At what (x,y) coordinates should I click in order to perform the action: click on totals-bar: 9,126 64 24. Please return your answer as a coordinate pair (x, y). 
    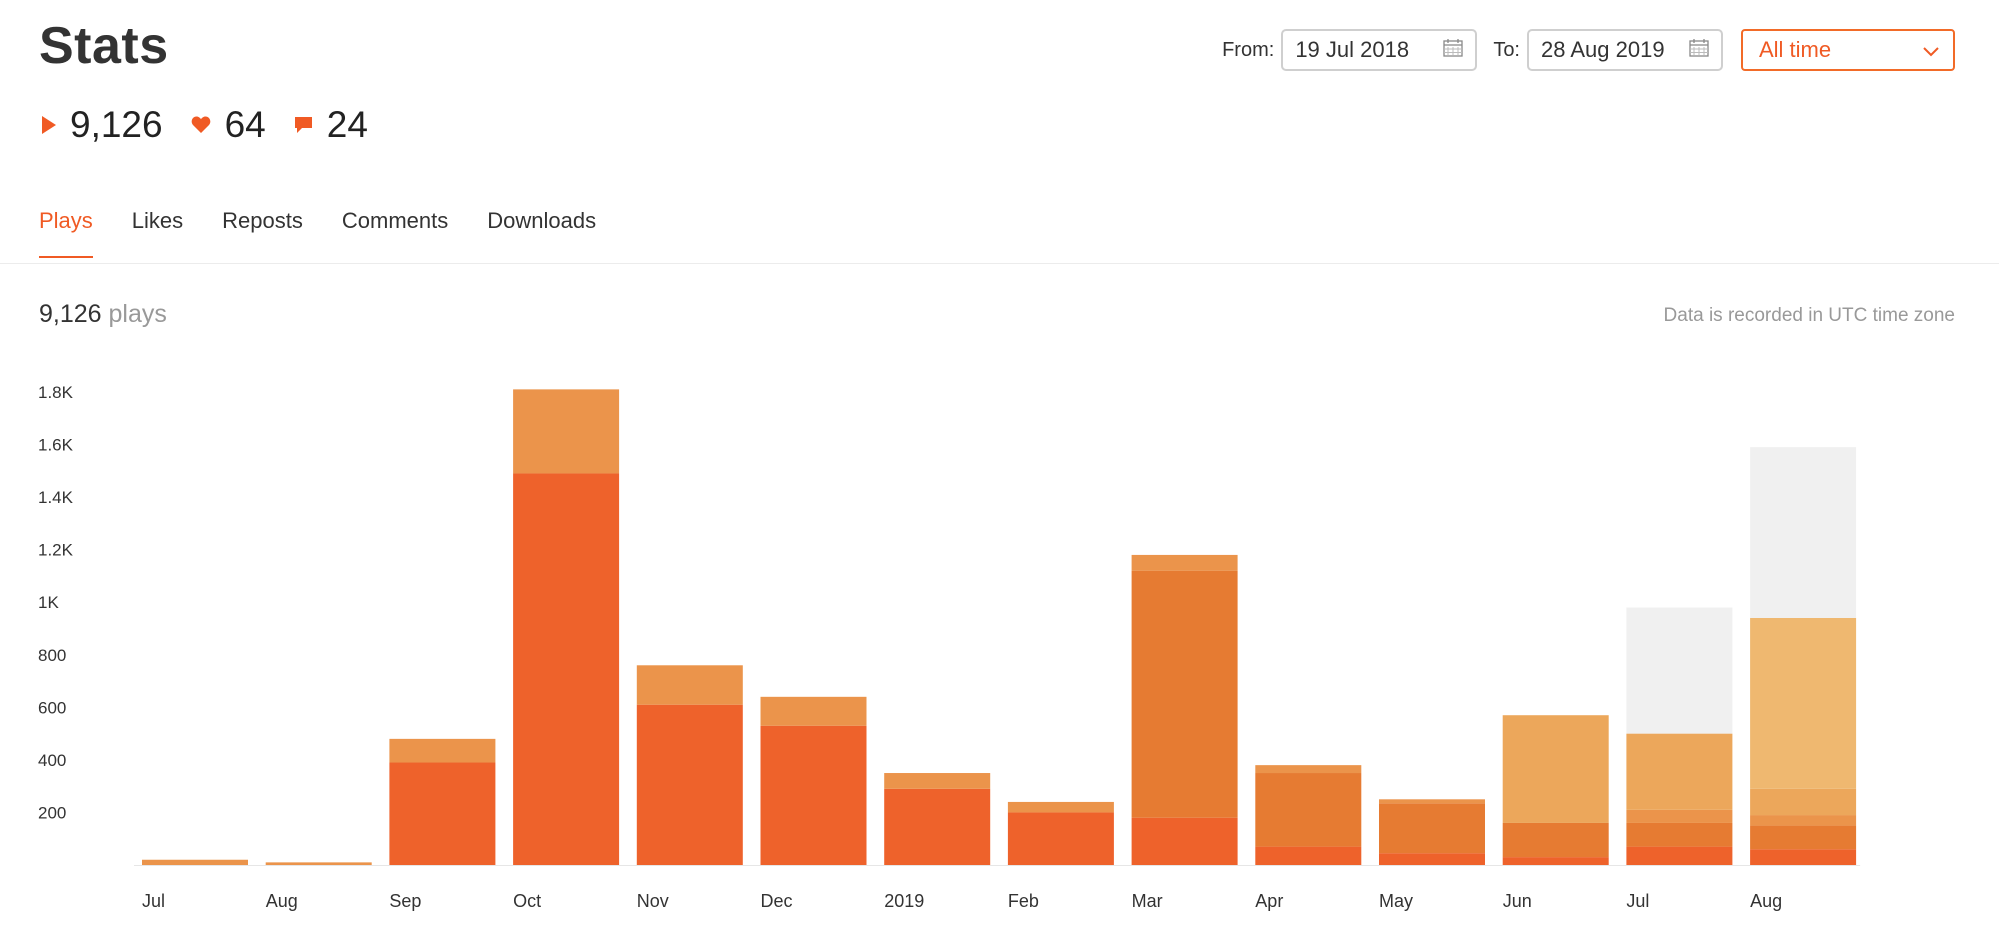
    Looking at the image, I should click on (219, 125).